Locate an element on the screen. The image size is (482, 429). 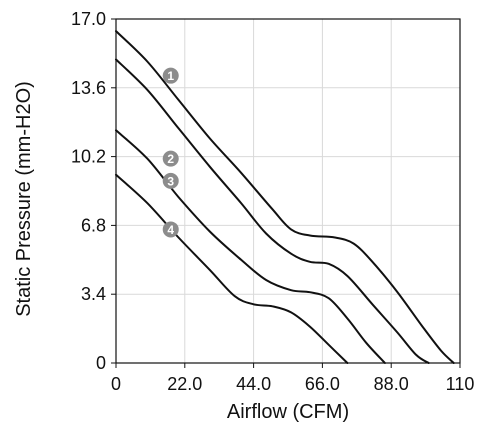
curve-marker-1: 1 is located at coordinates (170, 75).